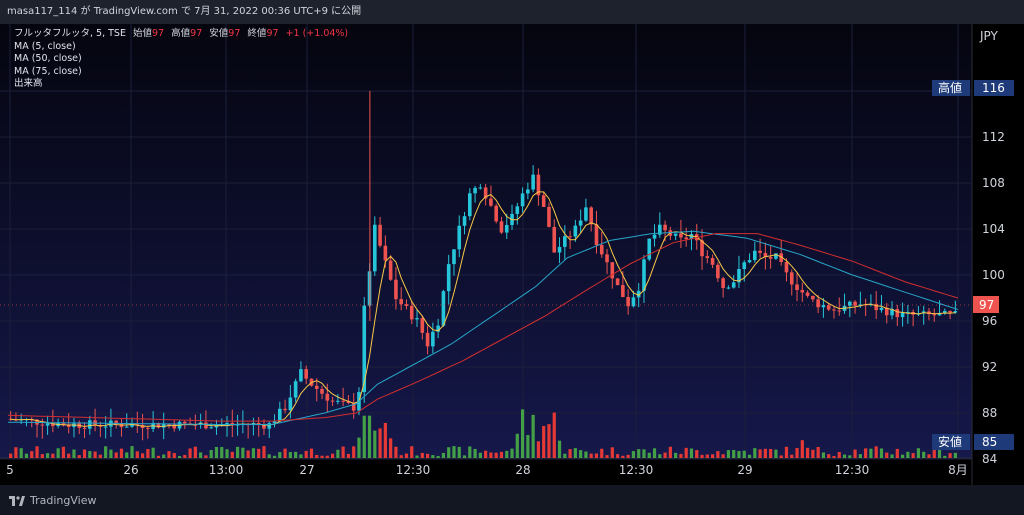 The height and width of the screenshot is (515, 1024). Describe the element at coordinates (257, 33) in the screenshot. I see `close-label: 終値` at that location.